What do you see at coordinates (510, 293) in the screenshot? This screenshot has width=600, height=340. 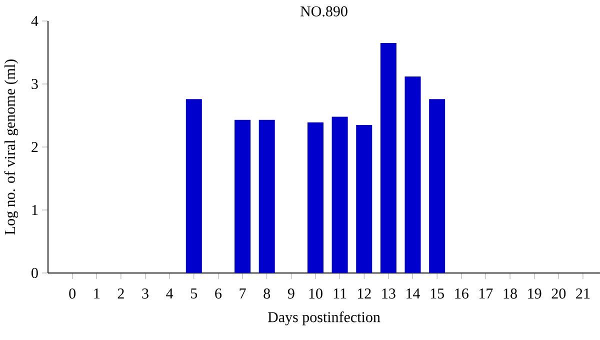 I see `x-tick-label: 18` at bounding box center [510, 293].